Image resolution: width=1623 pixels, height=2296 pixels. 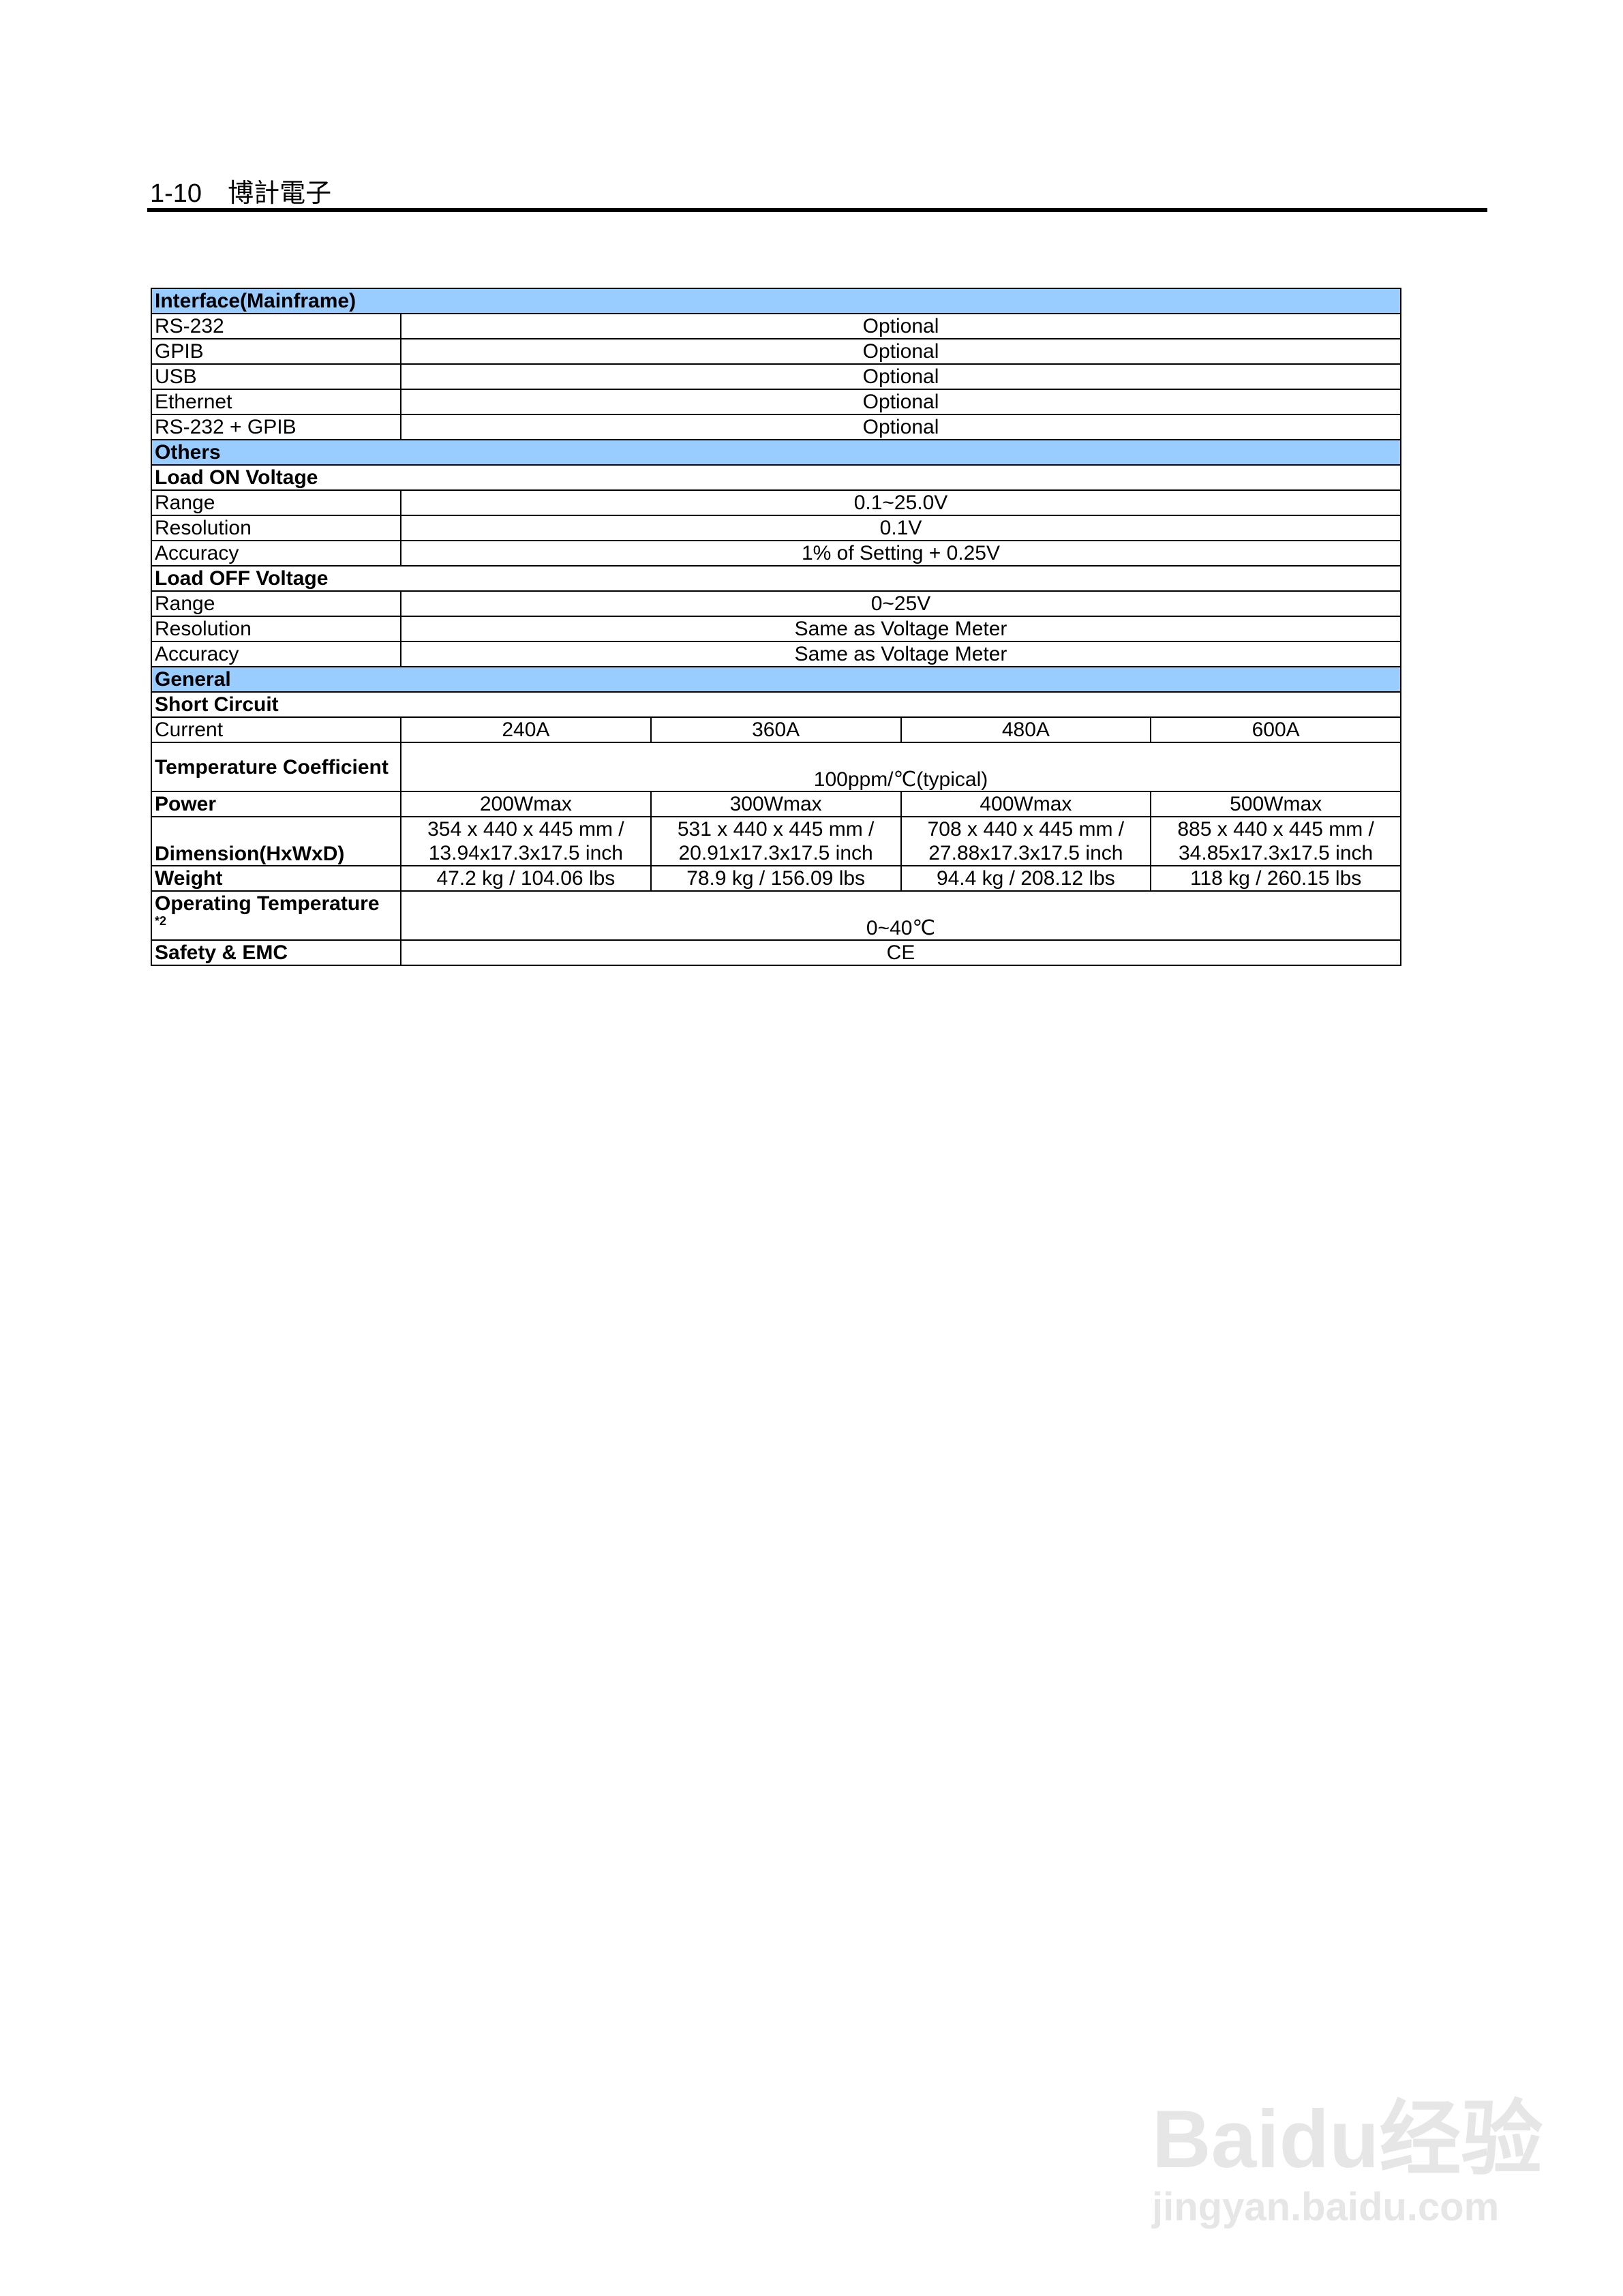 I want to click on row-value: 354 x 440 x 445 mm /13.94x17.3x17.5 inch, so click(x=526, y=841).